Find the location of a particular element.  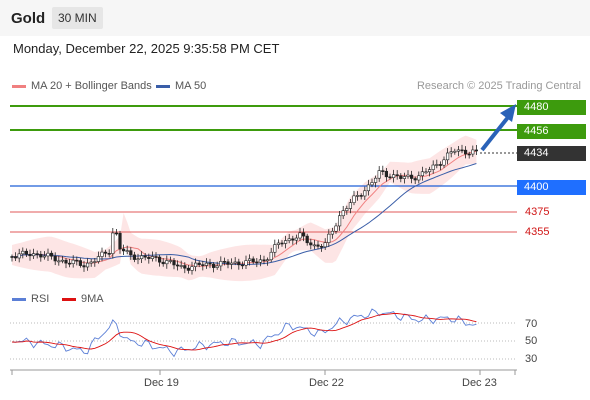

arrow-shaft is located at coordinates (495, 133).